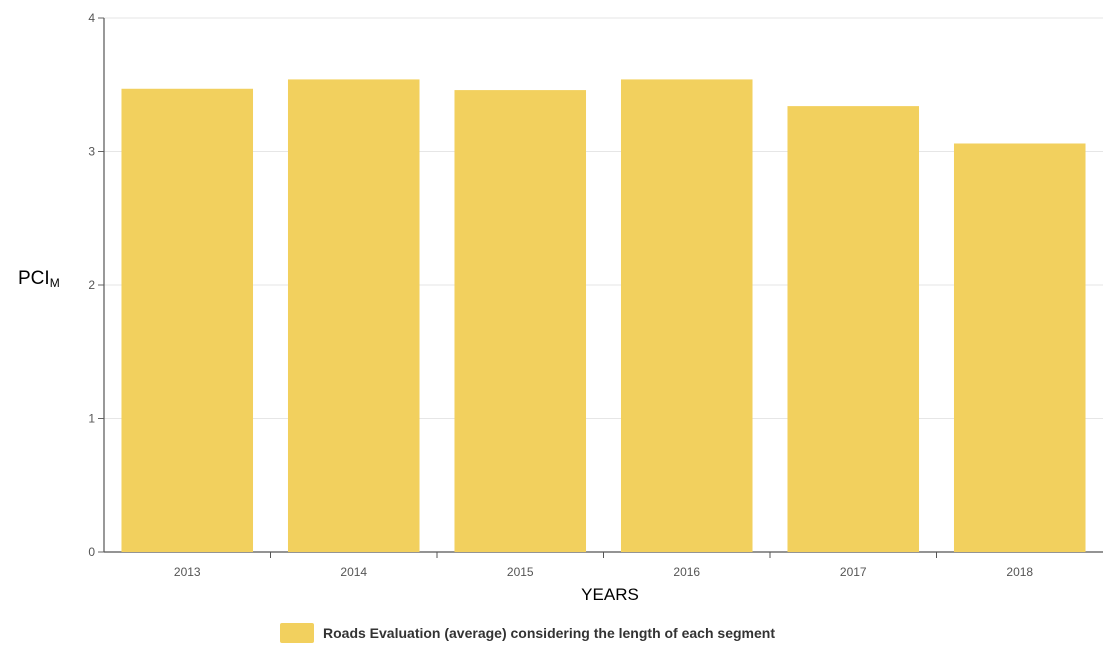 This screenshot has height=652, width=1103. Describe the element at coordinates (853, 572) in the screenshot. I see `x-tick-label: 2017` at that location.